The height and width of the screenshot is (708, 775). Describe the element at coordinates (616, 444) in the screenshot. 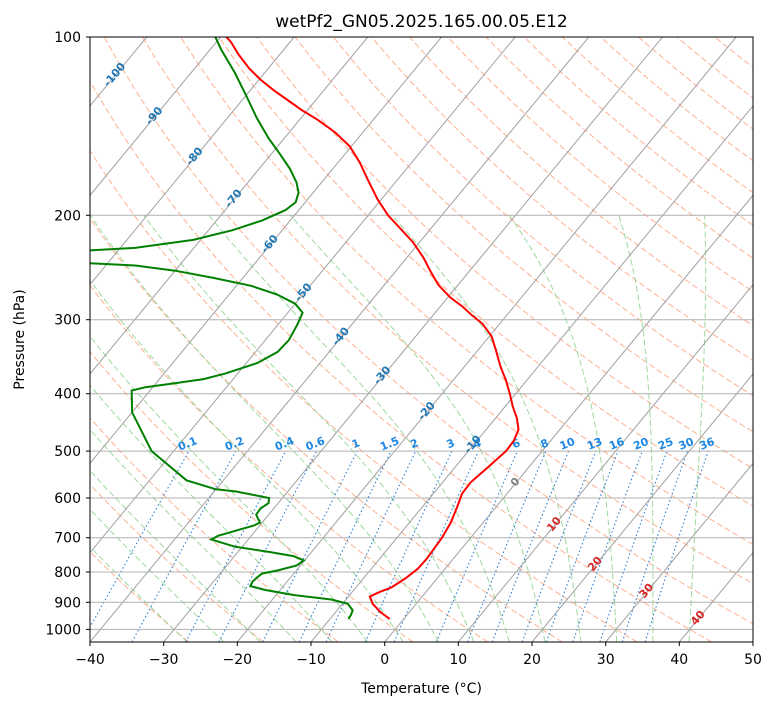

I see `mixing-ratio-label: 16` at that location.